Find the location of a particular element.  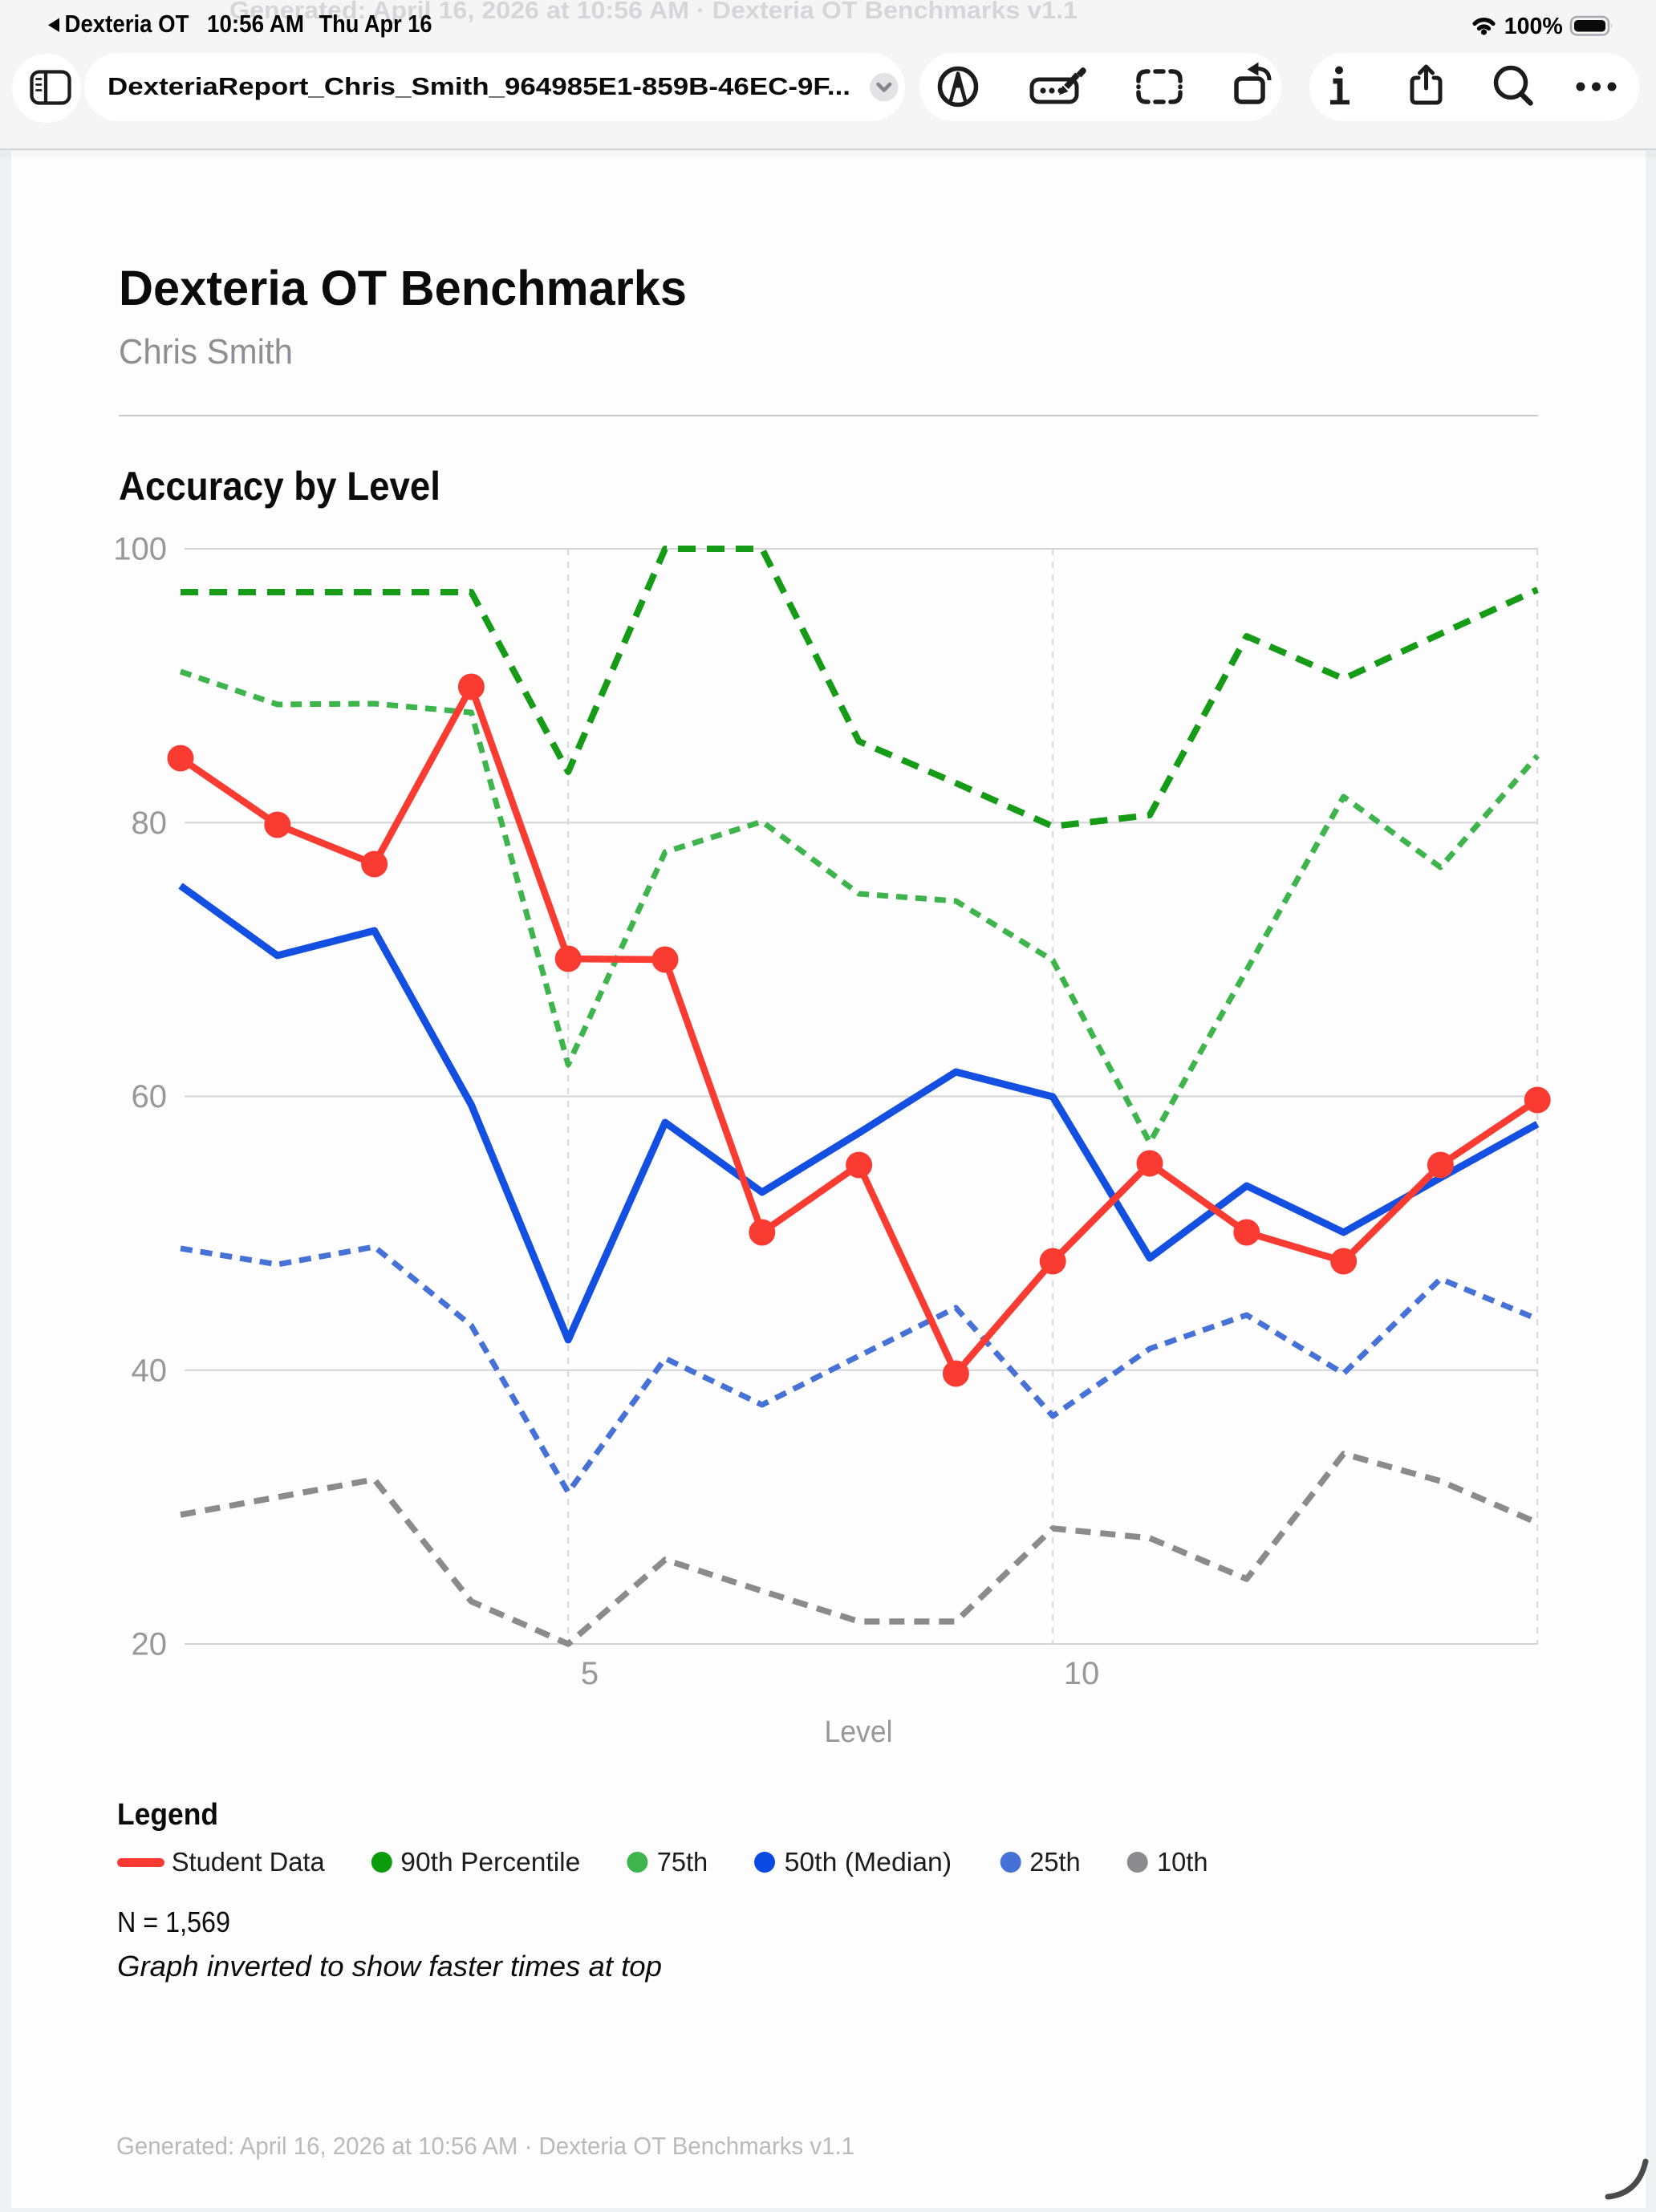

svg-text: 90th Percentile is located at coordinates (490, 1862).